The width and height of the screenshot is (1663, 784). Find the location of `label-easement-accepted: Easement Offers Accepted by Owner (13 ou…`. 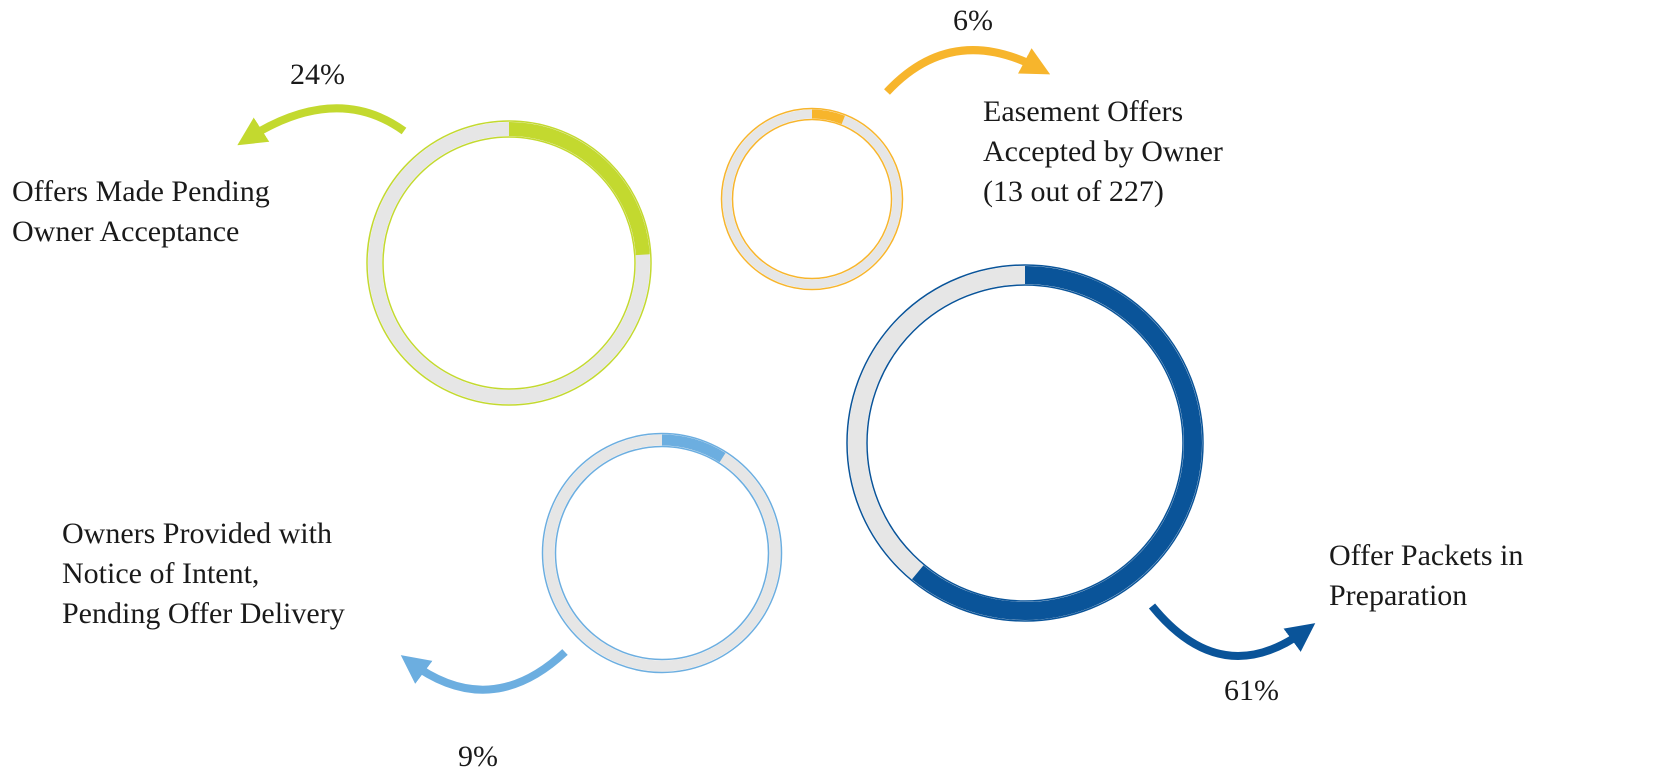

label-easement-accepted: Easement Offers Accepted by Owner (13 ou… is located at coordinates (1103, 152).